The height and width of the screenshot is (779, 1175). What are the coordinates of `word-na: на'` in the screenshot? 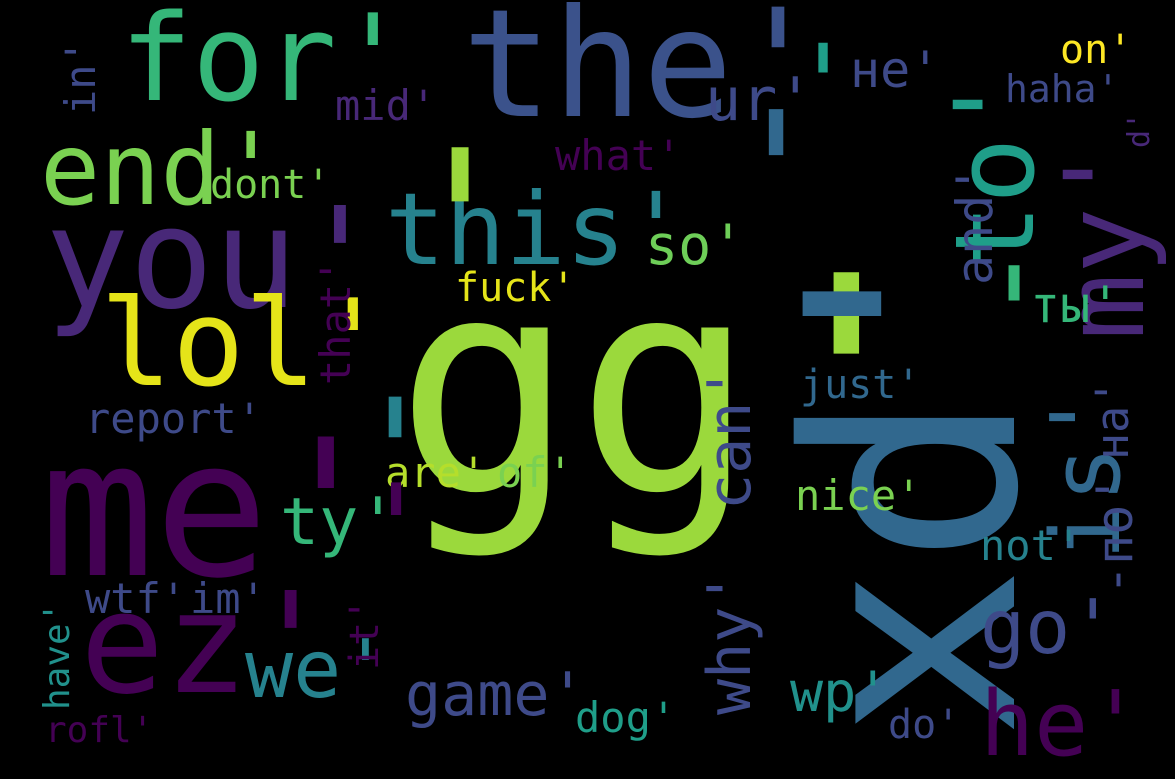 It's located at (1112, 419).